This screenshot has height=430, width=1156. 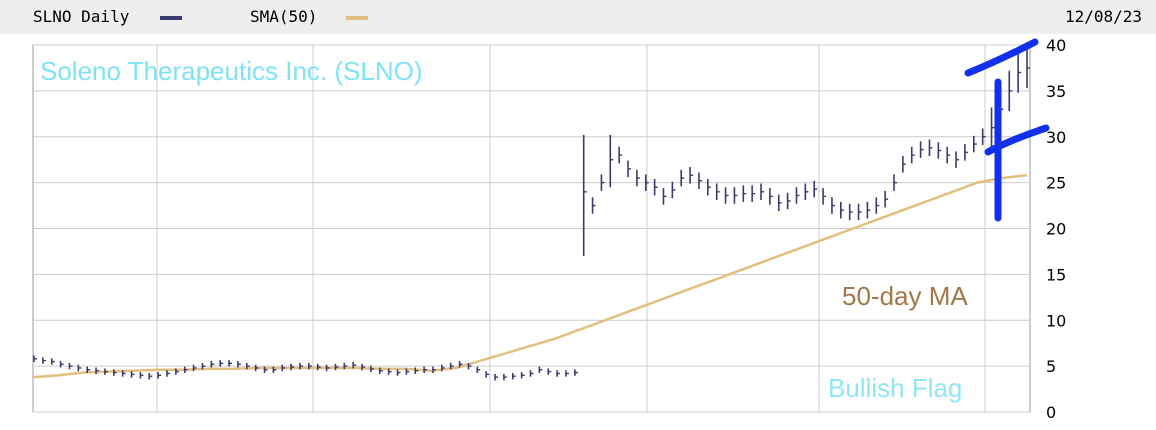 I want to click on y-tick-label: 25, so click(x=1056, y=183).